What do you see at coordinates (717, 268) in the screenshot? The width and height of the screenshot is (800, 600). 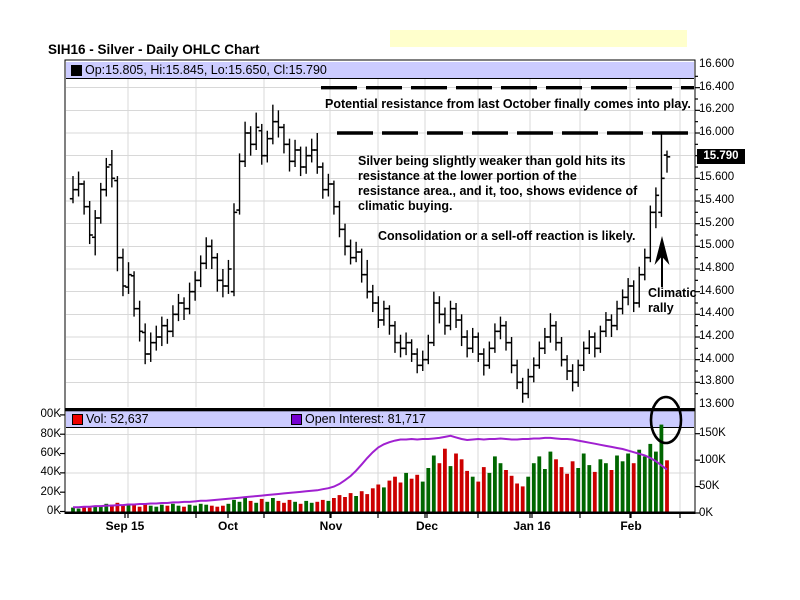 I see `price-axis-label: 14.800` at bounding box center [717, 268].